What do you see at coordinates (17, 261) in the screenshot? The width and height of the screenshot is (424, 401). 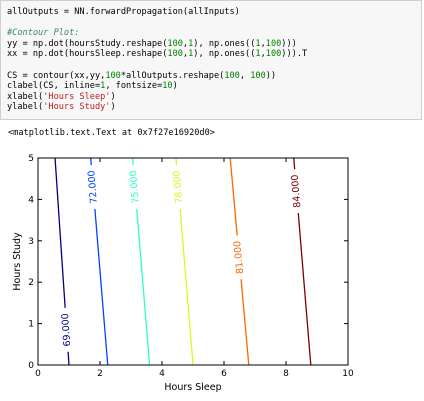 I see `y-axis-label: Hours Study` at bounding box center [17, 261].